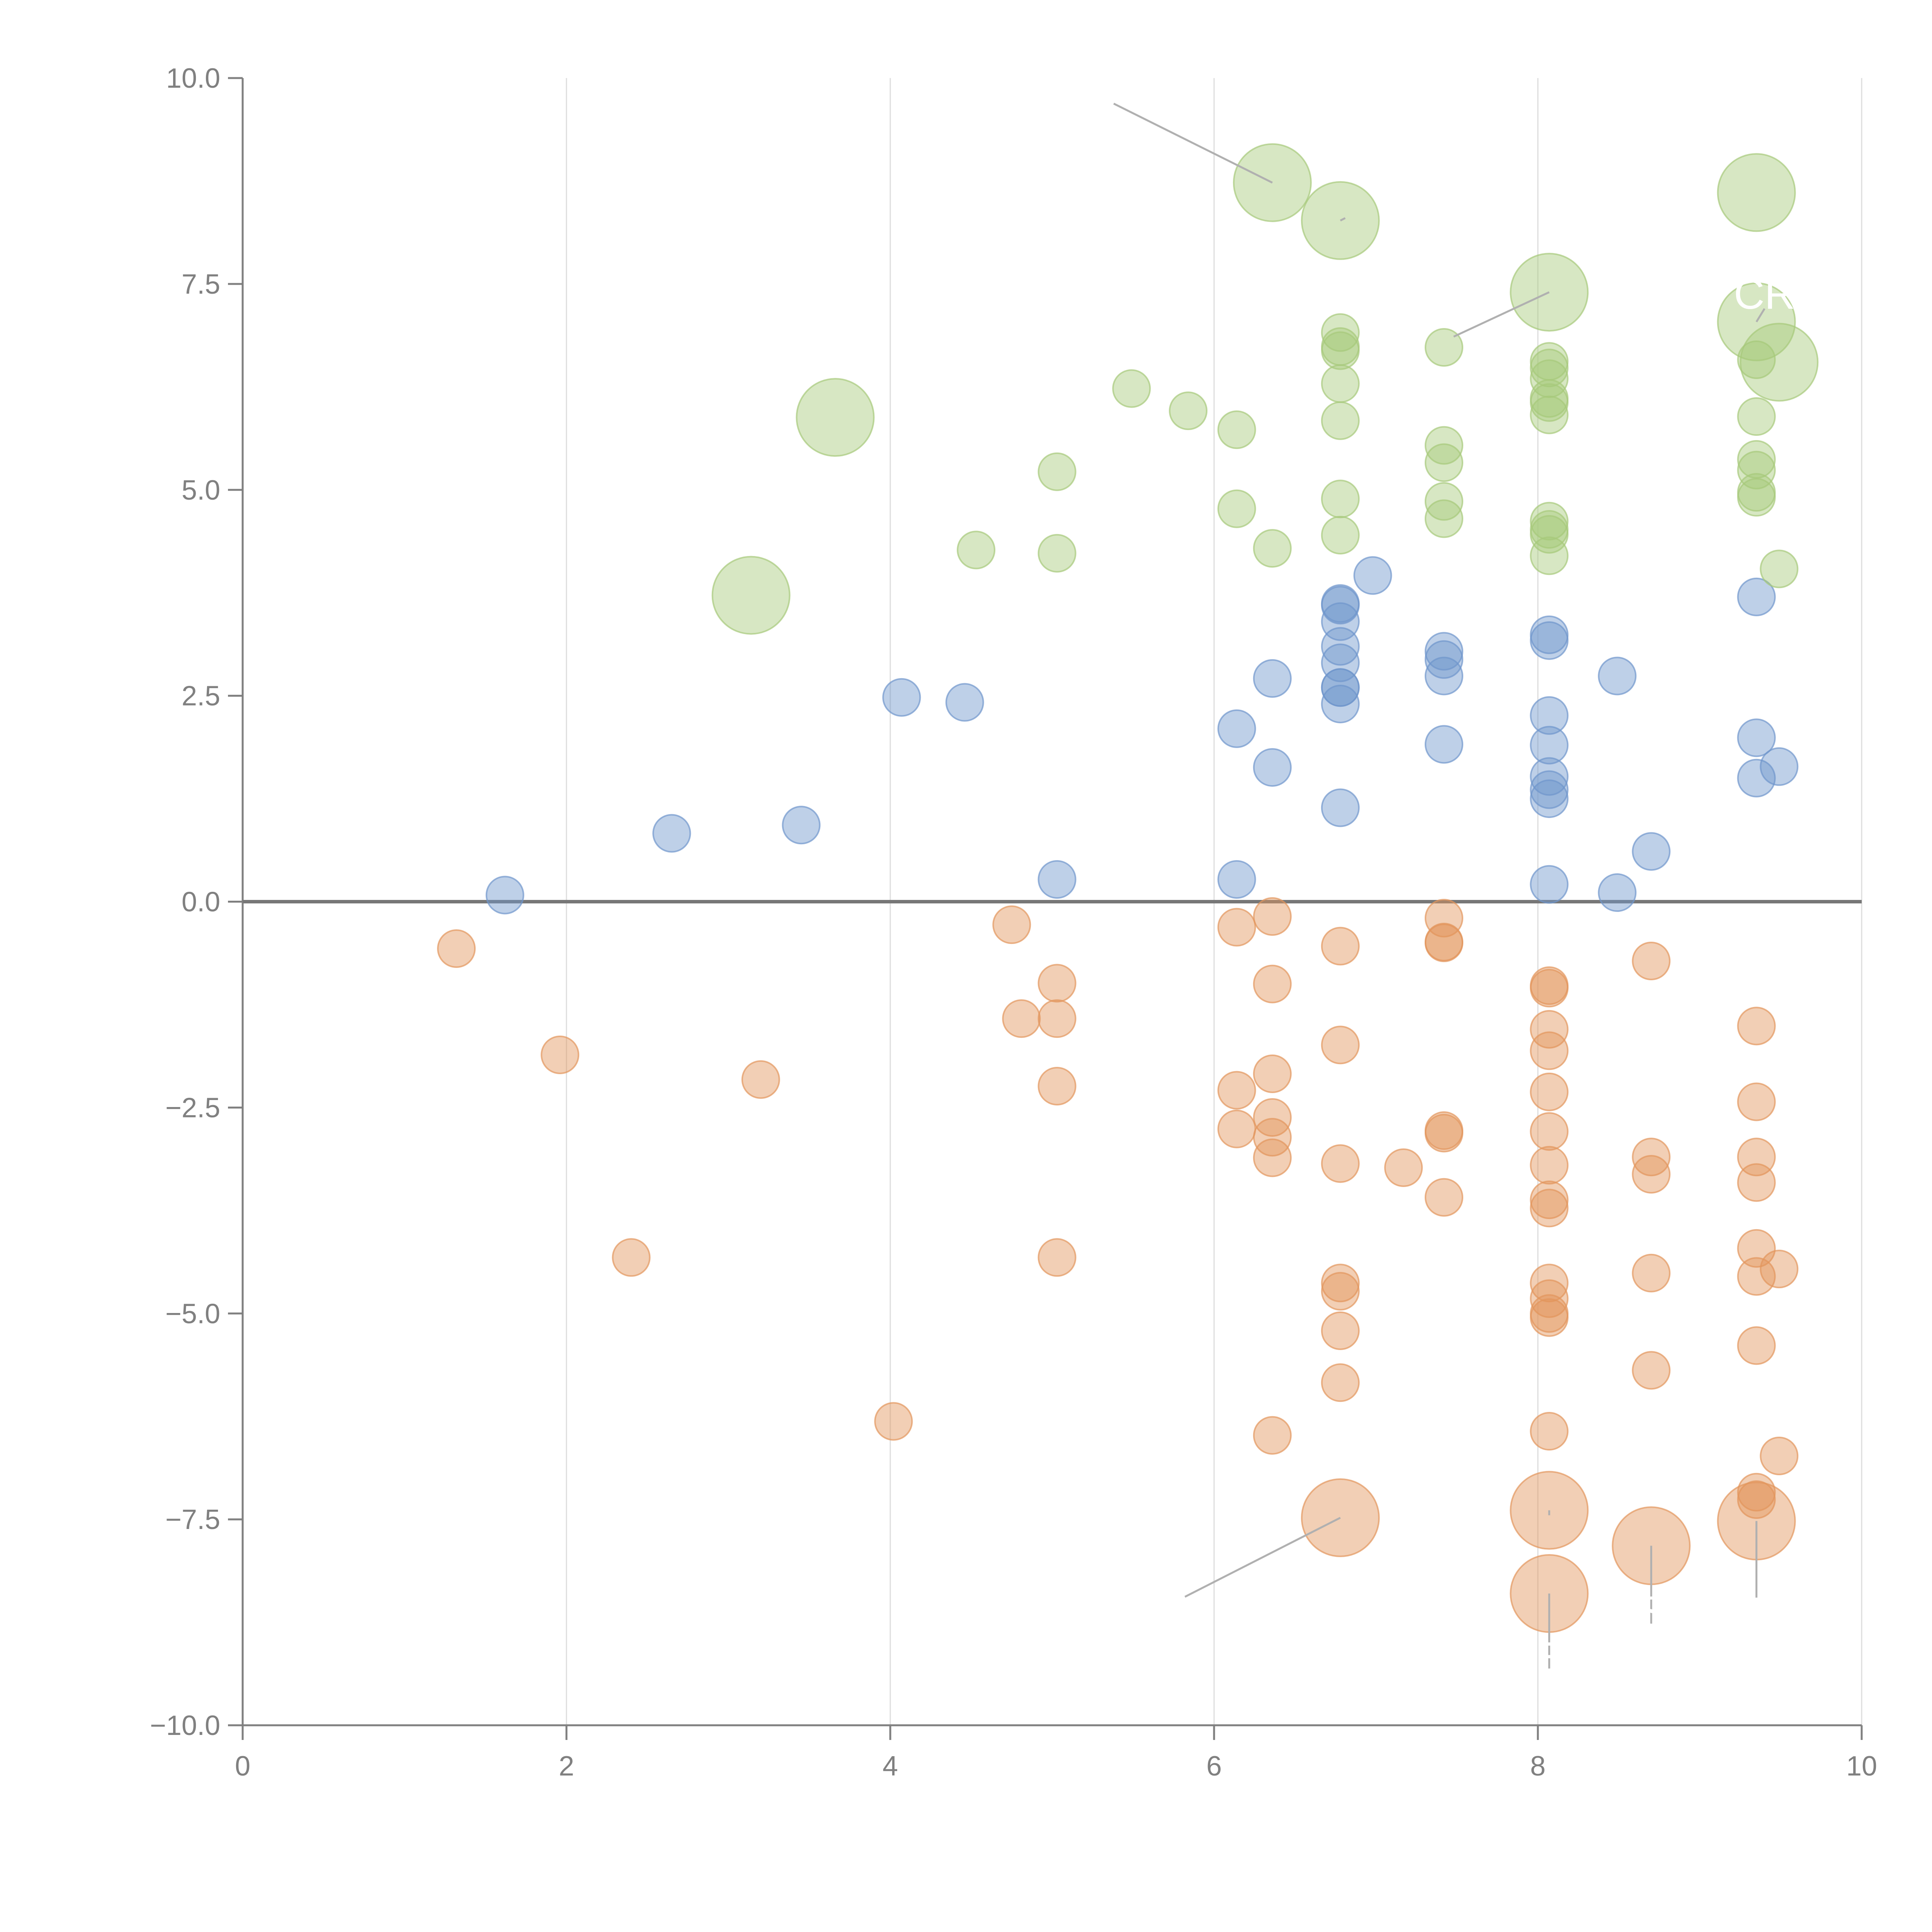  What do you see at coordinates (193, 78) in the screenshot?
I see `y-tick-label: 10.0` at bounding box center [193, 78].